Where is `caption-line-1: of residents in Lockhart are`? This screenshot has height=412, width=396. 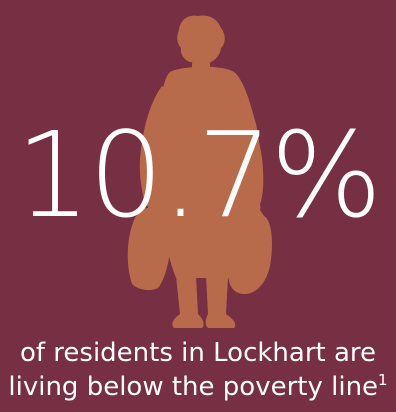
caption-line-1: of residents in Lockhart are is located at coordinates (198, 353).